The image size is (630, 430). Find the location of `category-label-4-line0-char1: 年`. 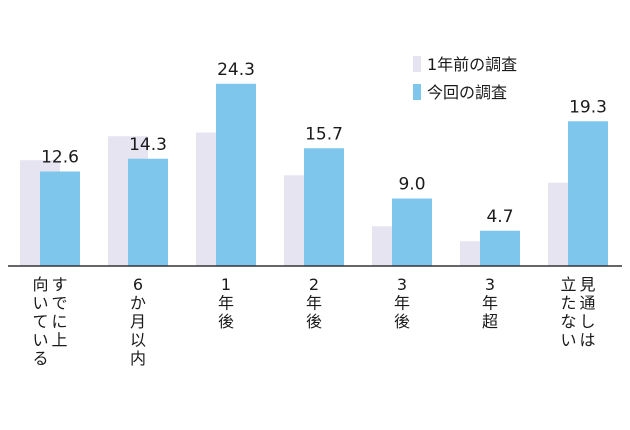

category-label-4-line0-char1: 年 is located at coordinates (402, 303).